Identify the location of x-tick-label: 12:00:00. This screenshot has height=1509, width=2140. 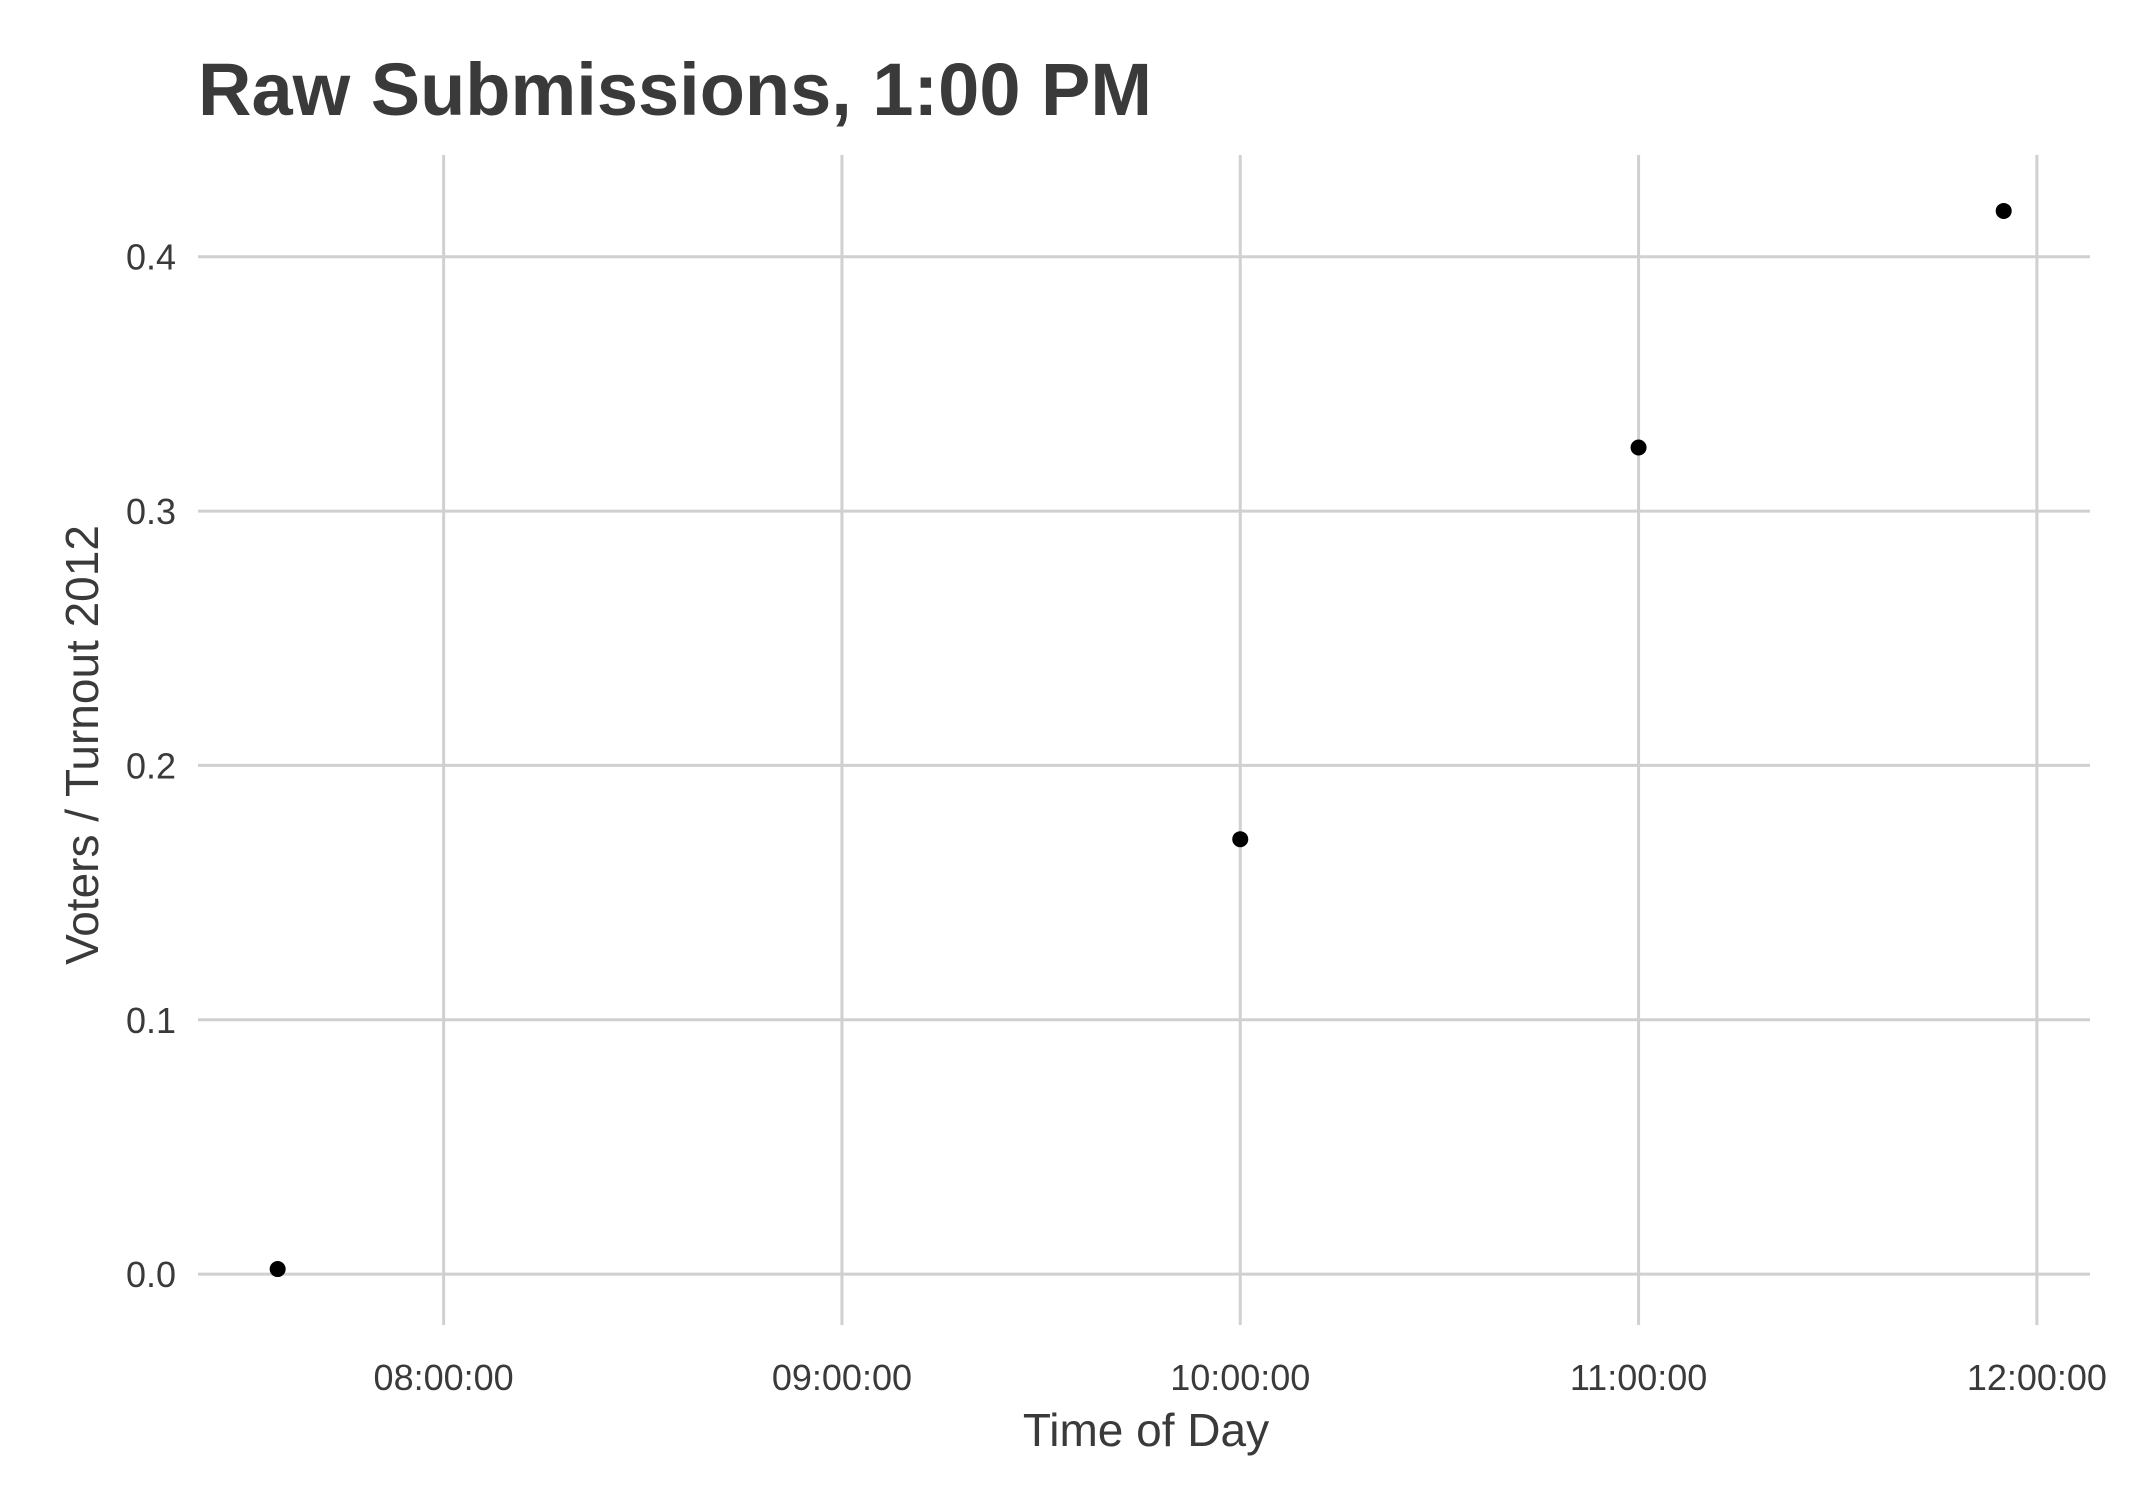
(2037, 1377).